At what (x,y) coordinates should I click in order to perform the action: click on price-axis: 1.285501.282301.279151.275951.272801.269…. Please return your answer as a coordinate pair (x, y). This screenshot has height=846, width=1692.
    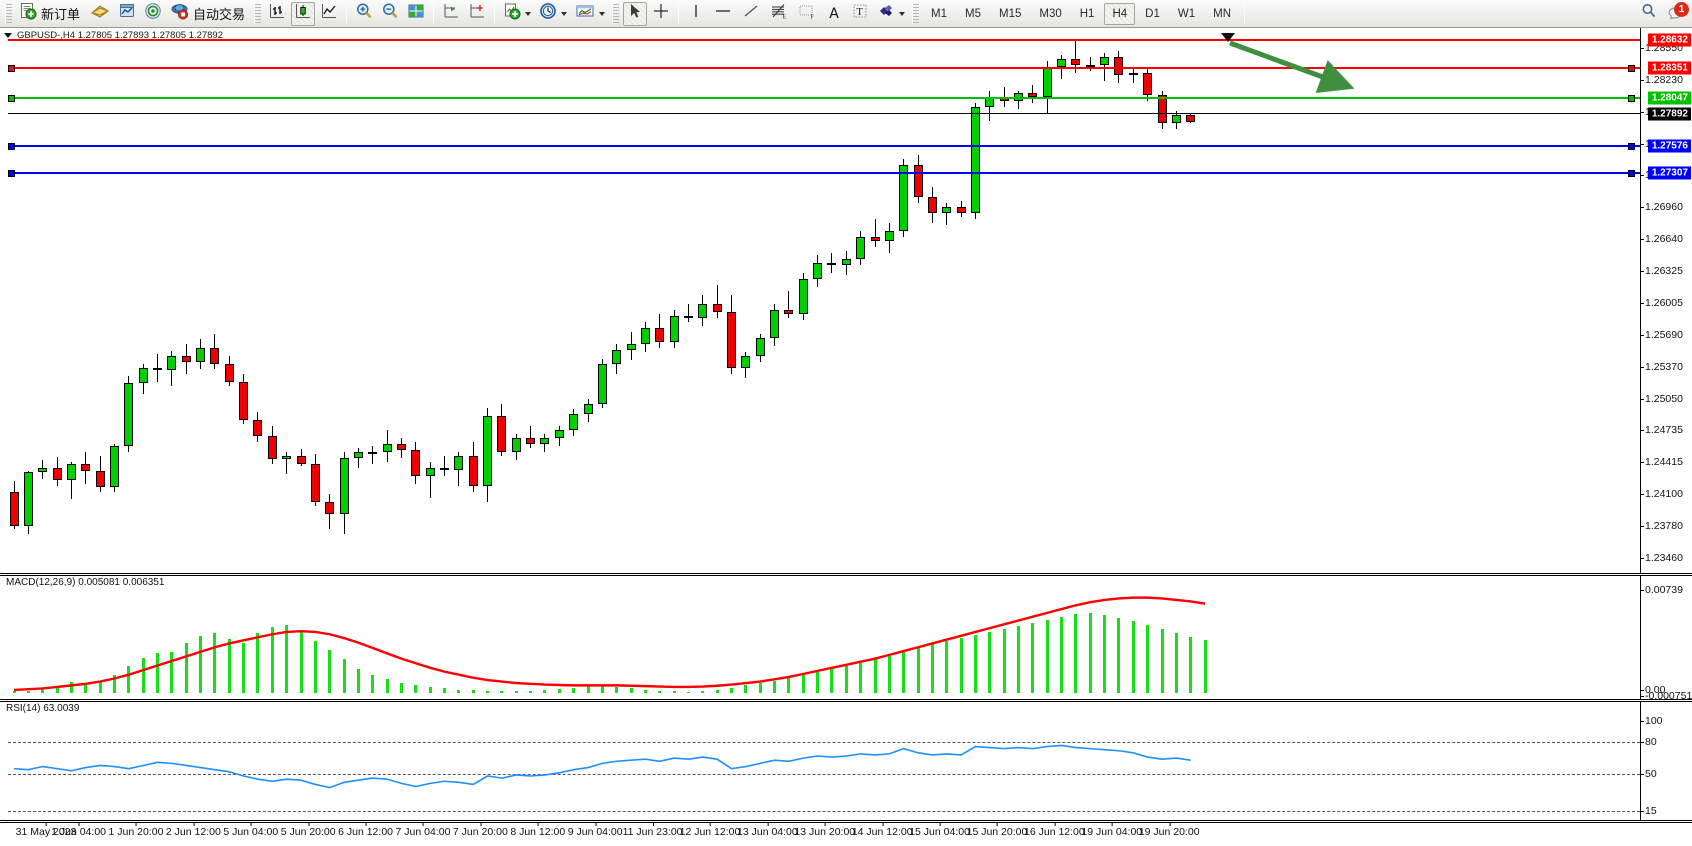
    Looking at the image, I should click on (1666, 300).